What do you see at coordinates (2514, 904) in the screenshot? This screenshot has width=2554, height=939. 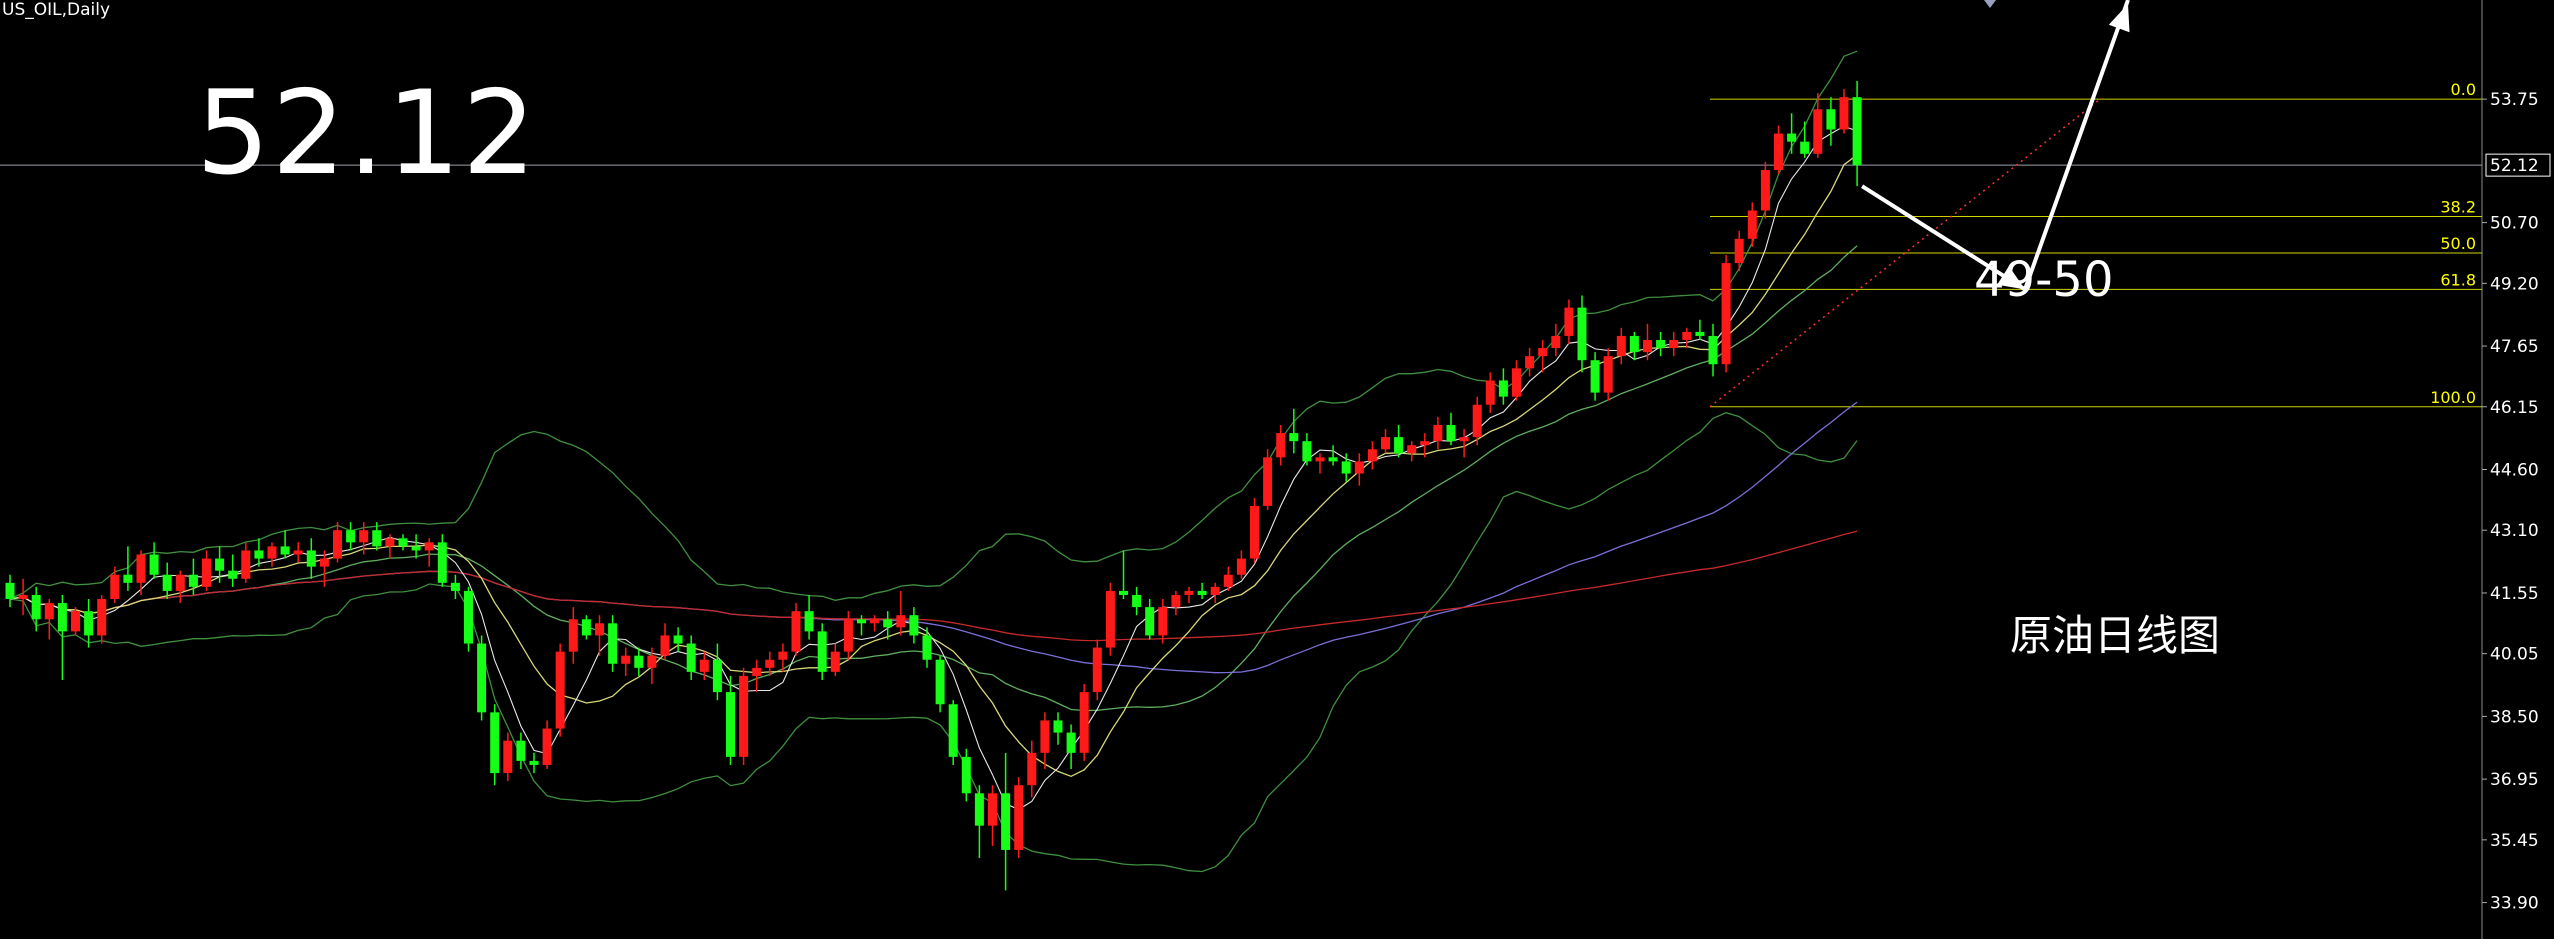 I see `y-tick-label: 33.90` at bounding box center [2514, 904].